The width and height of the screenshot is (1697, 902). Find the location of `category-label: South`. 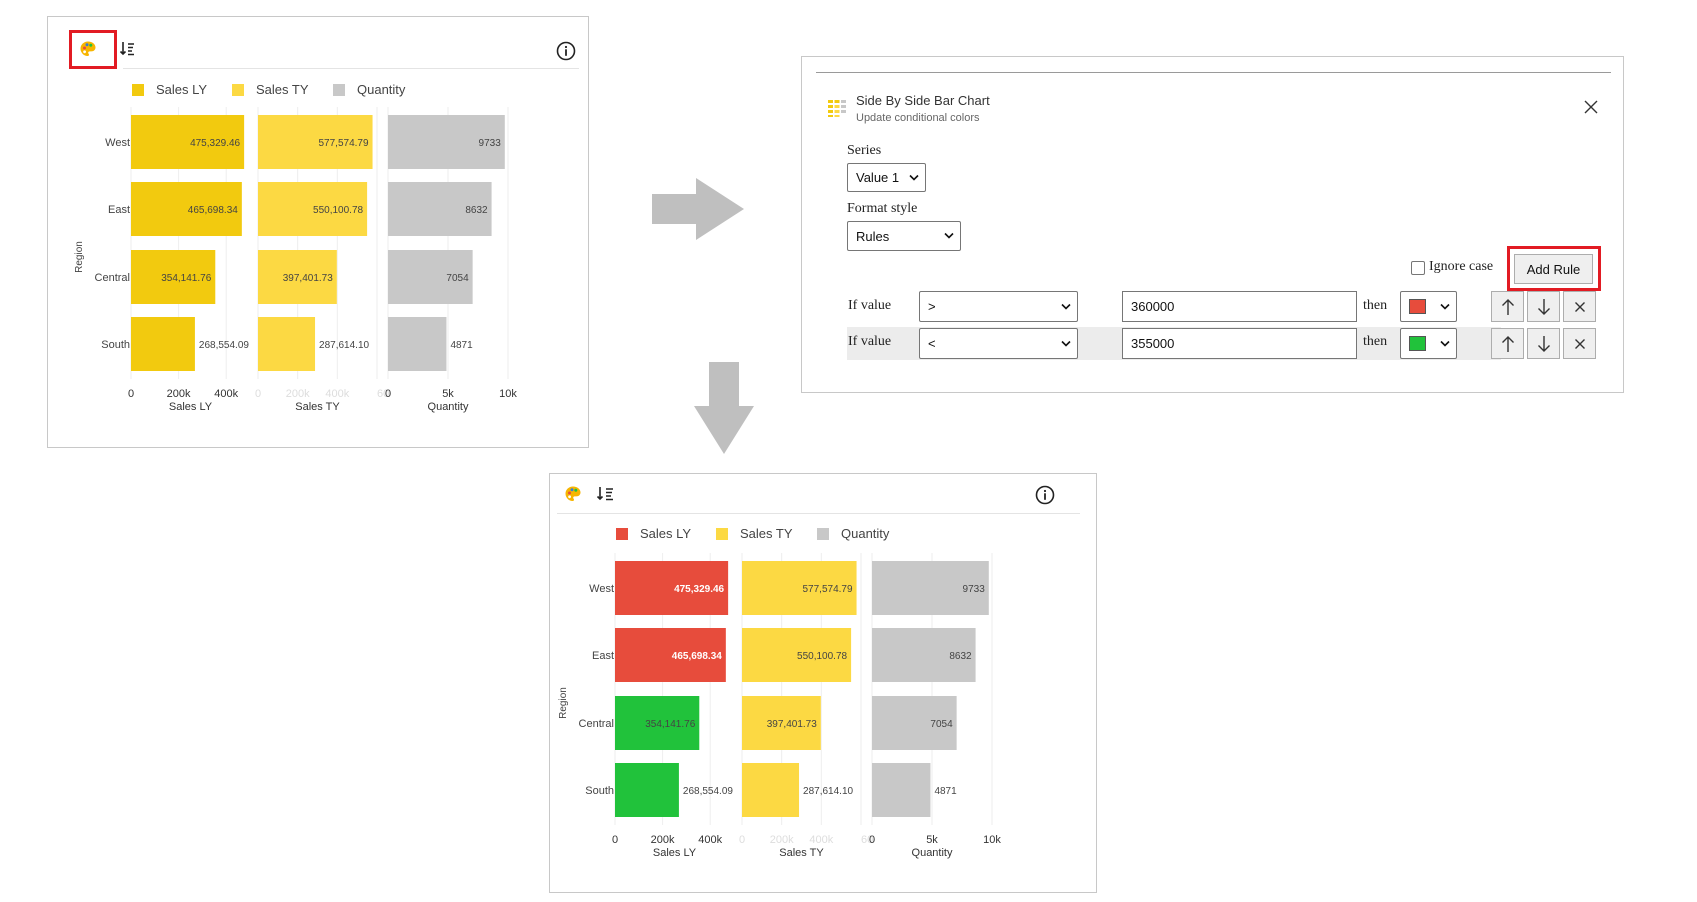

category-label: South is located at coordinates (599, 791).